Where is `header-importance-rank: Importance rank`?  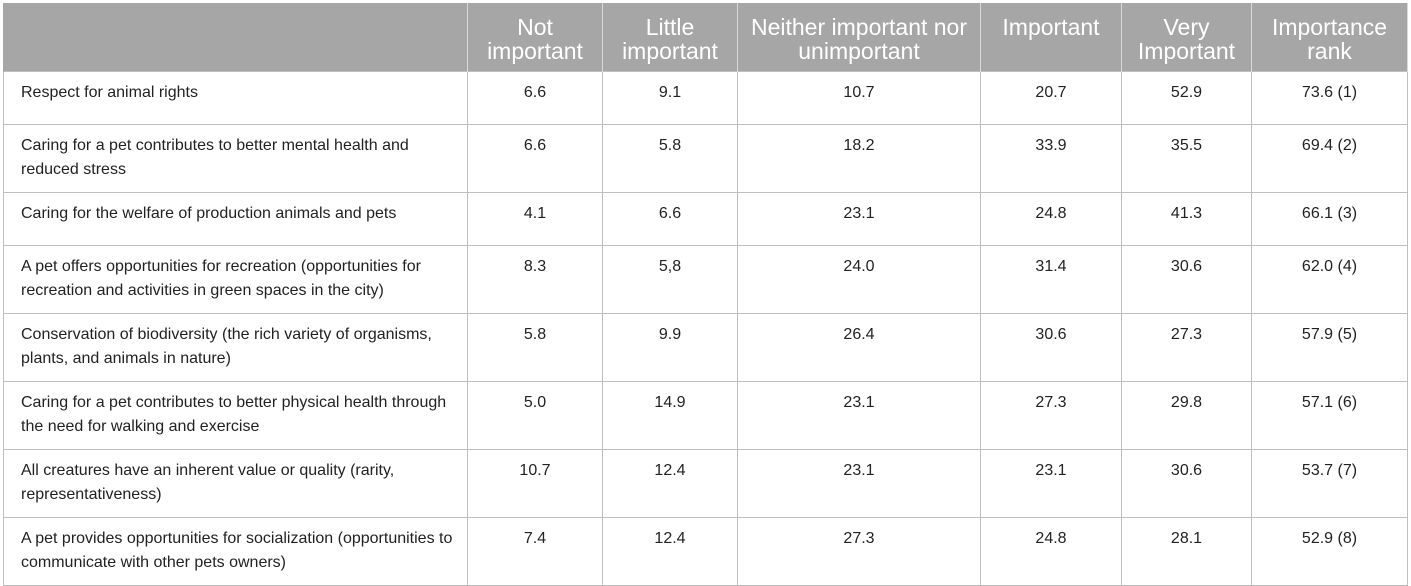 header-importance-rank: Importance rank is located at coordinates (1329, 37).